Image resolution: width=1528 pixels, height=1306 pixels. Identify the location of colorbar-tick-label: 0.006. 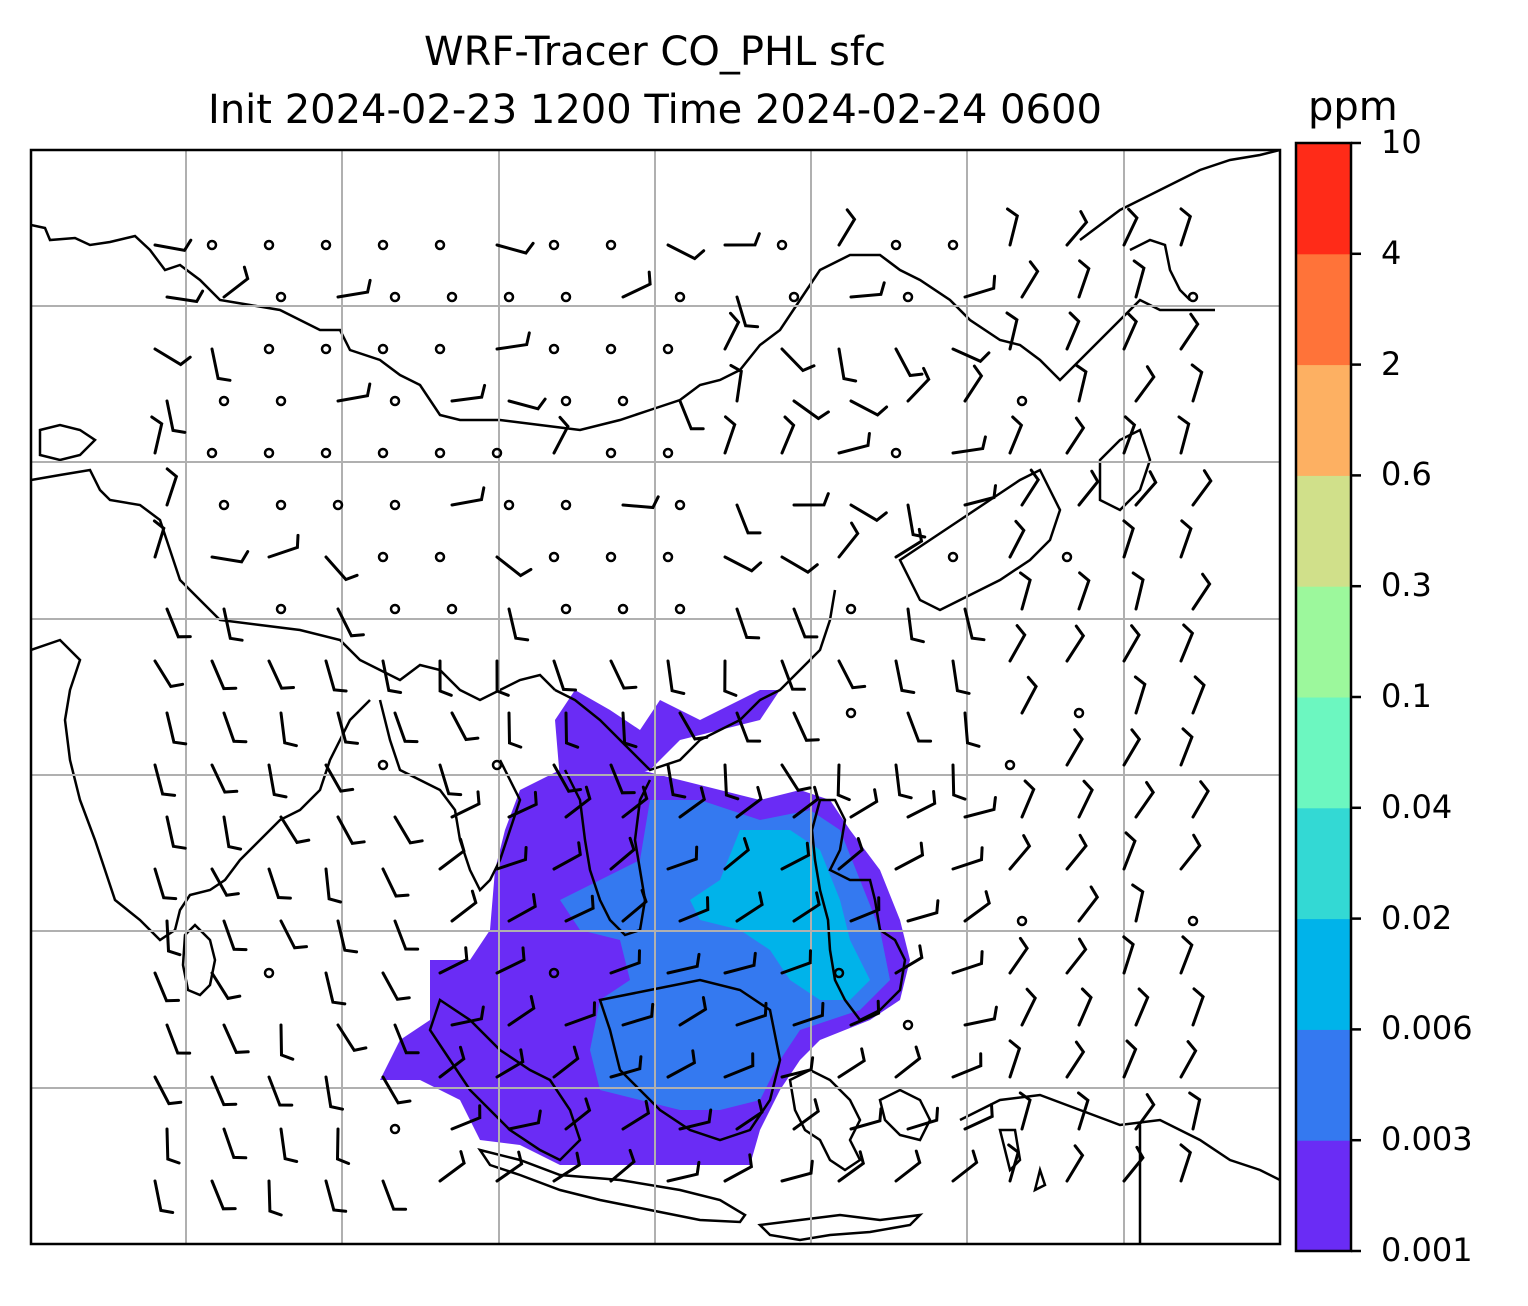
(1427, 1028).